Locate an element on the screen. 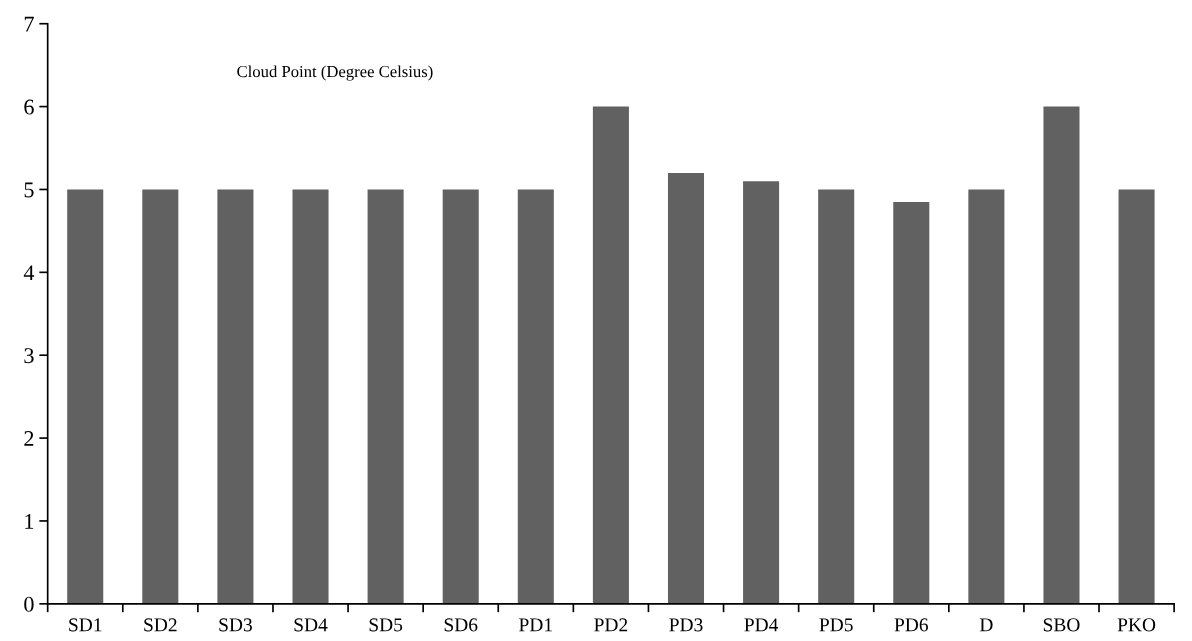 This screenshot has height=641, width=1192. y-tick-label: 0 is located at coordinates (29, 604).